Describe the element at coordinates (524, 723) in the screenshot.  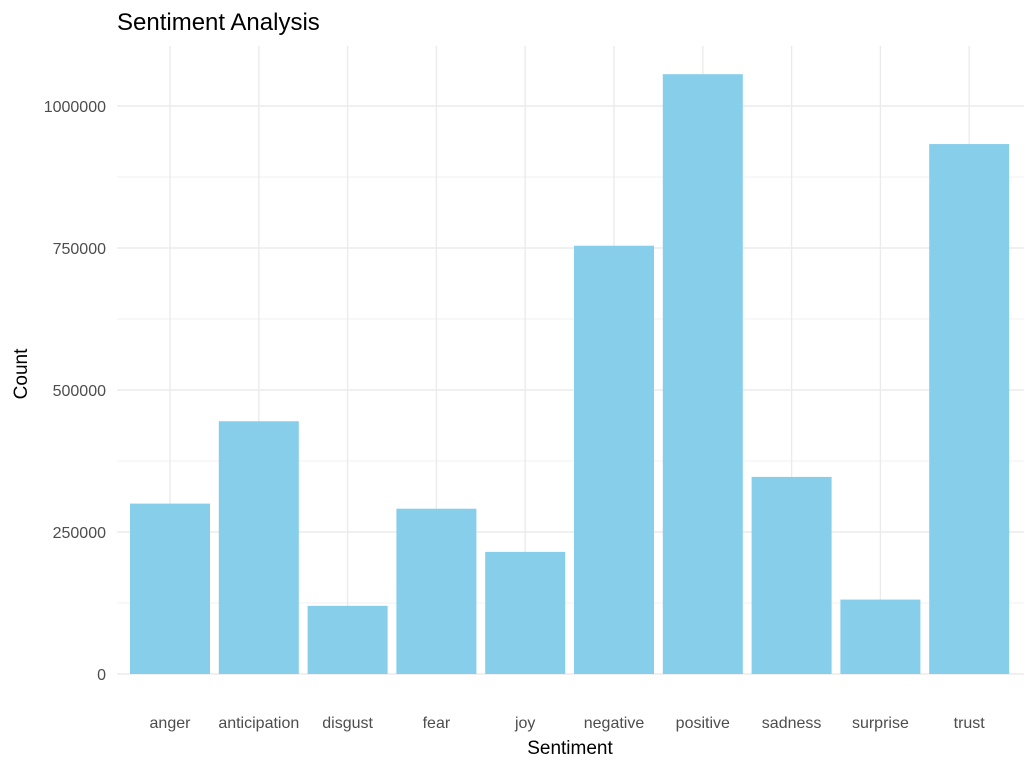
I see `x-tick-label: joy` at that location.